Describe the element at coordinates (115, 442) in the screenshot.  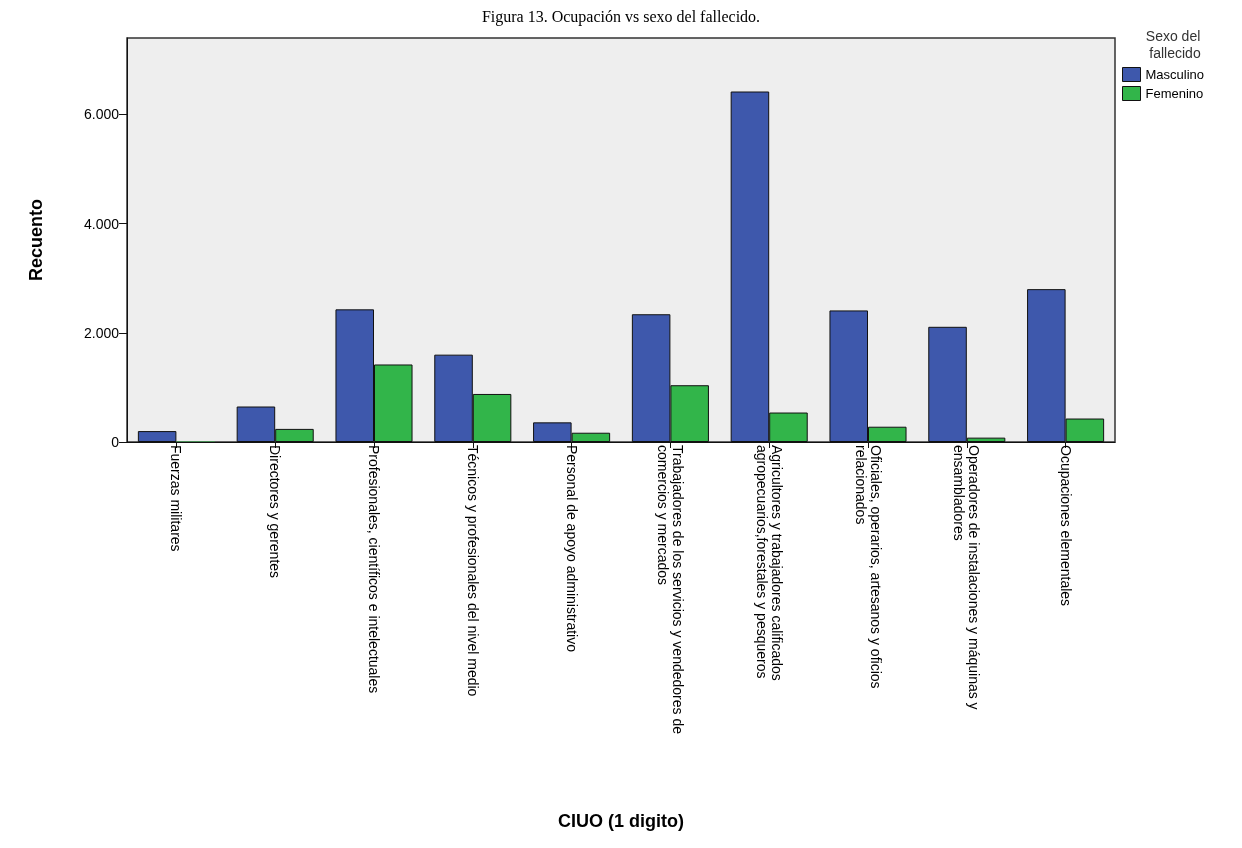
I see `y-tick-label: 0` at that location.